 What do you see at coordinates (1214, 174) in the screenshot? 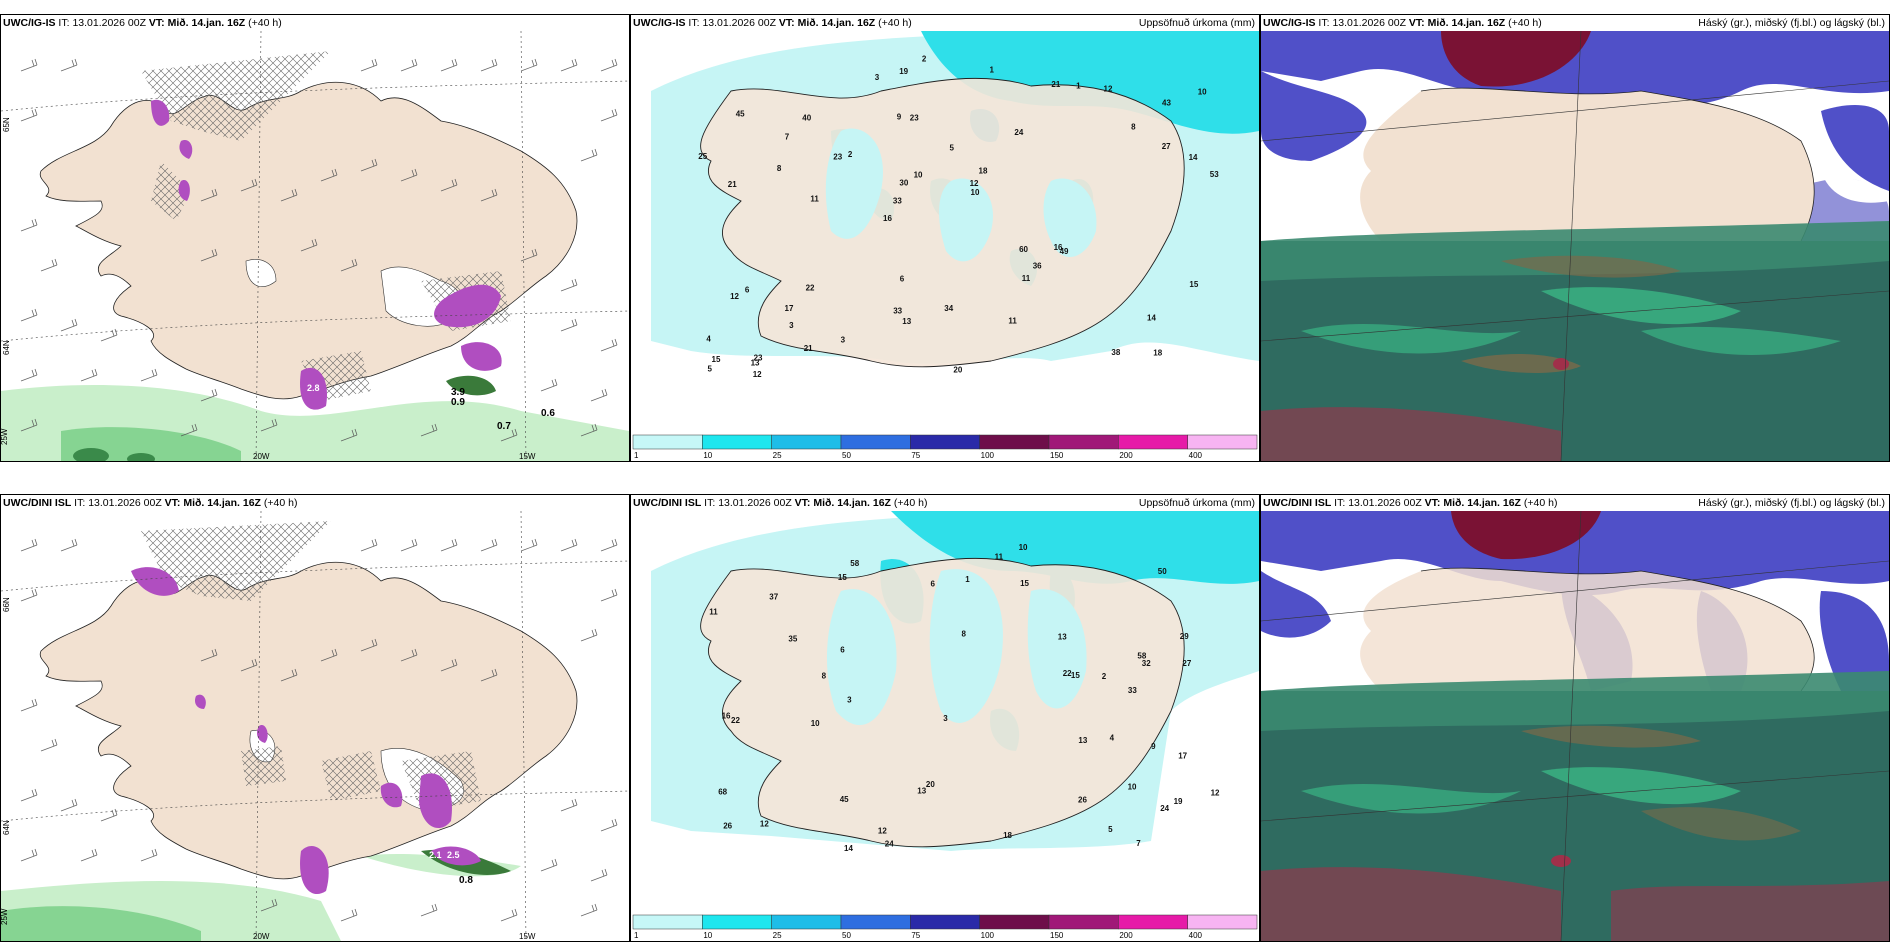
I see `precip-value-label: 53` at bounding box center [1214, 174].